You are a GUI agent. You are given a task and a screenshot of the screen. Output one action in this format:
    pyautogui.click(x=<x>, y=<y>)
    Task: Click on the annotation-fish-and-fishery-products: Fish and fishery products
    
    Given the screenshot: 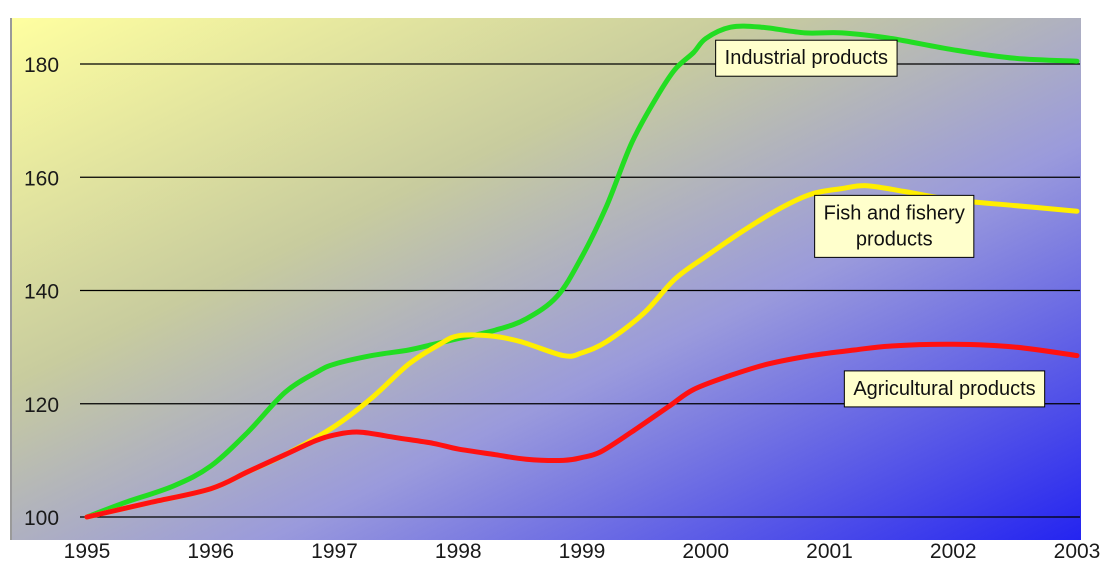 What is the action you would take?
    pyautogui.click(x=894, y=226)
    